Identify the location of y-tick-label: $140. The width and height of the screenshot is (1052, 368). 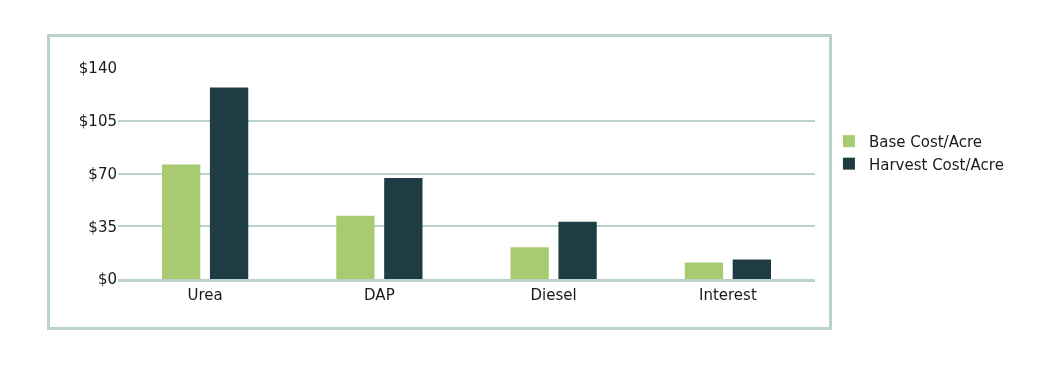
(97, 68).